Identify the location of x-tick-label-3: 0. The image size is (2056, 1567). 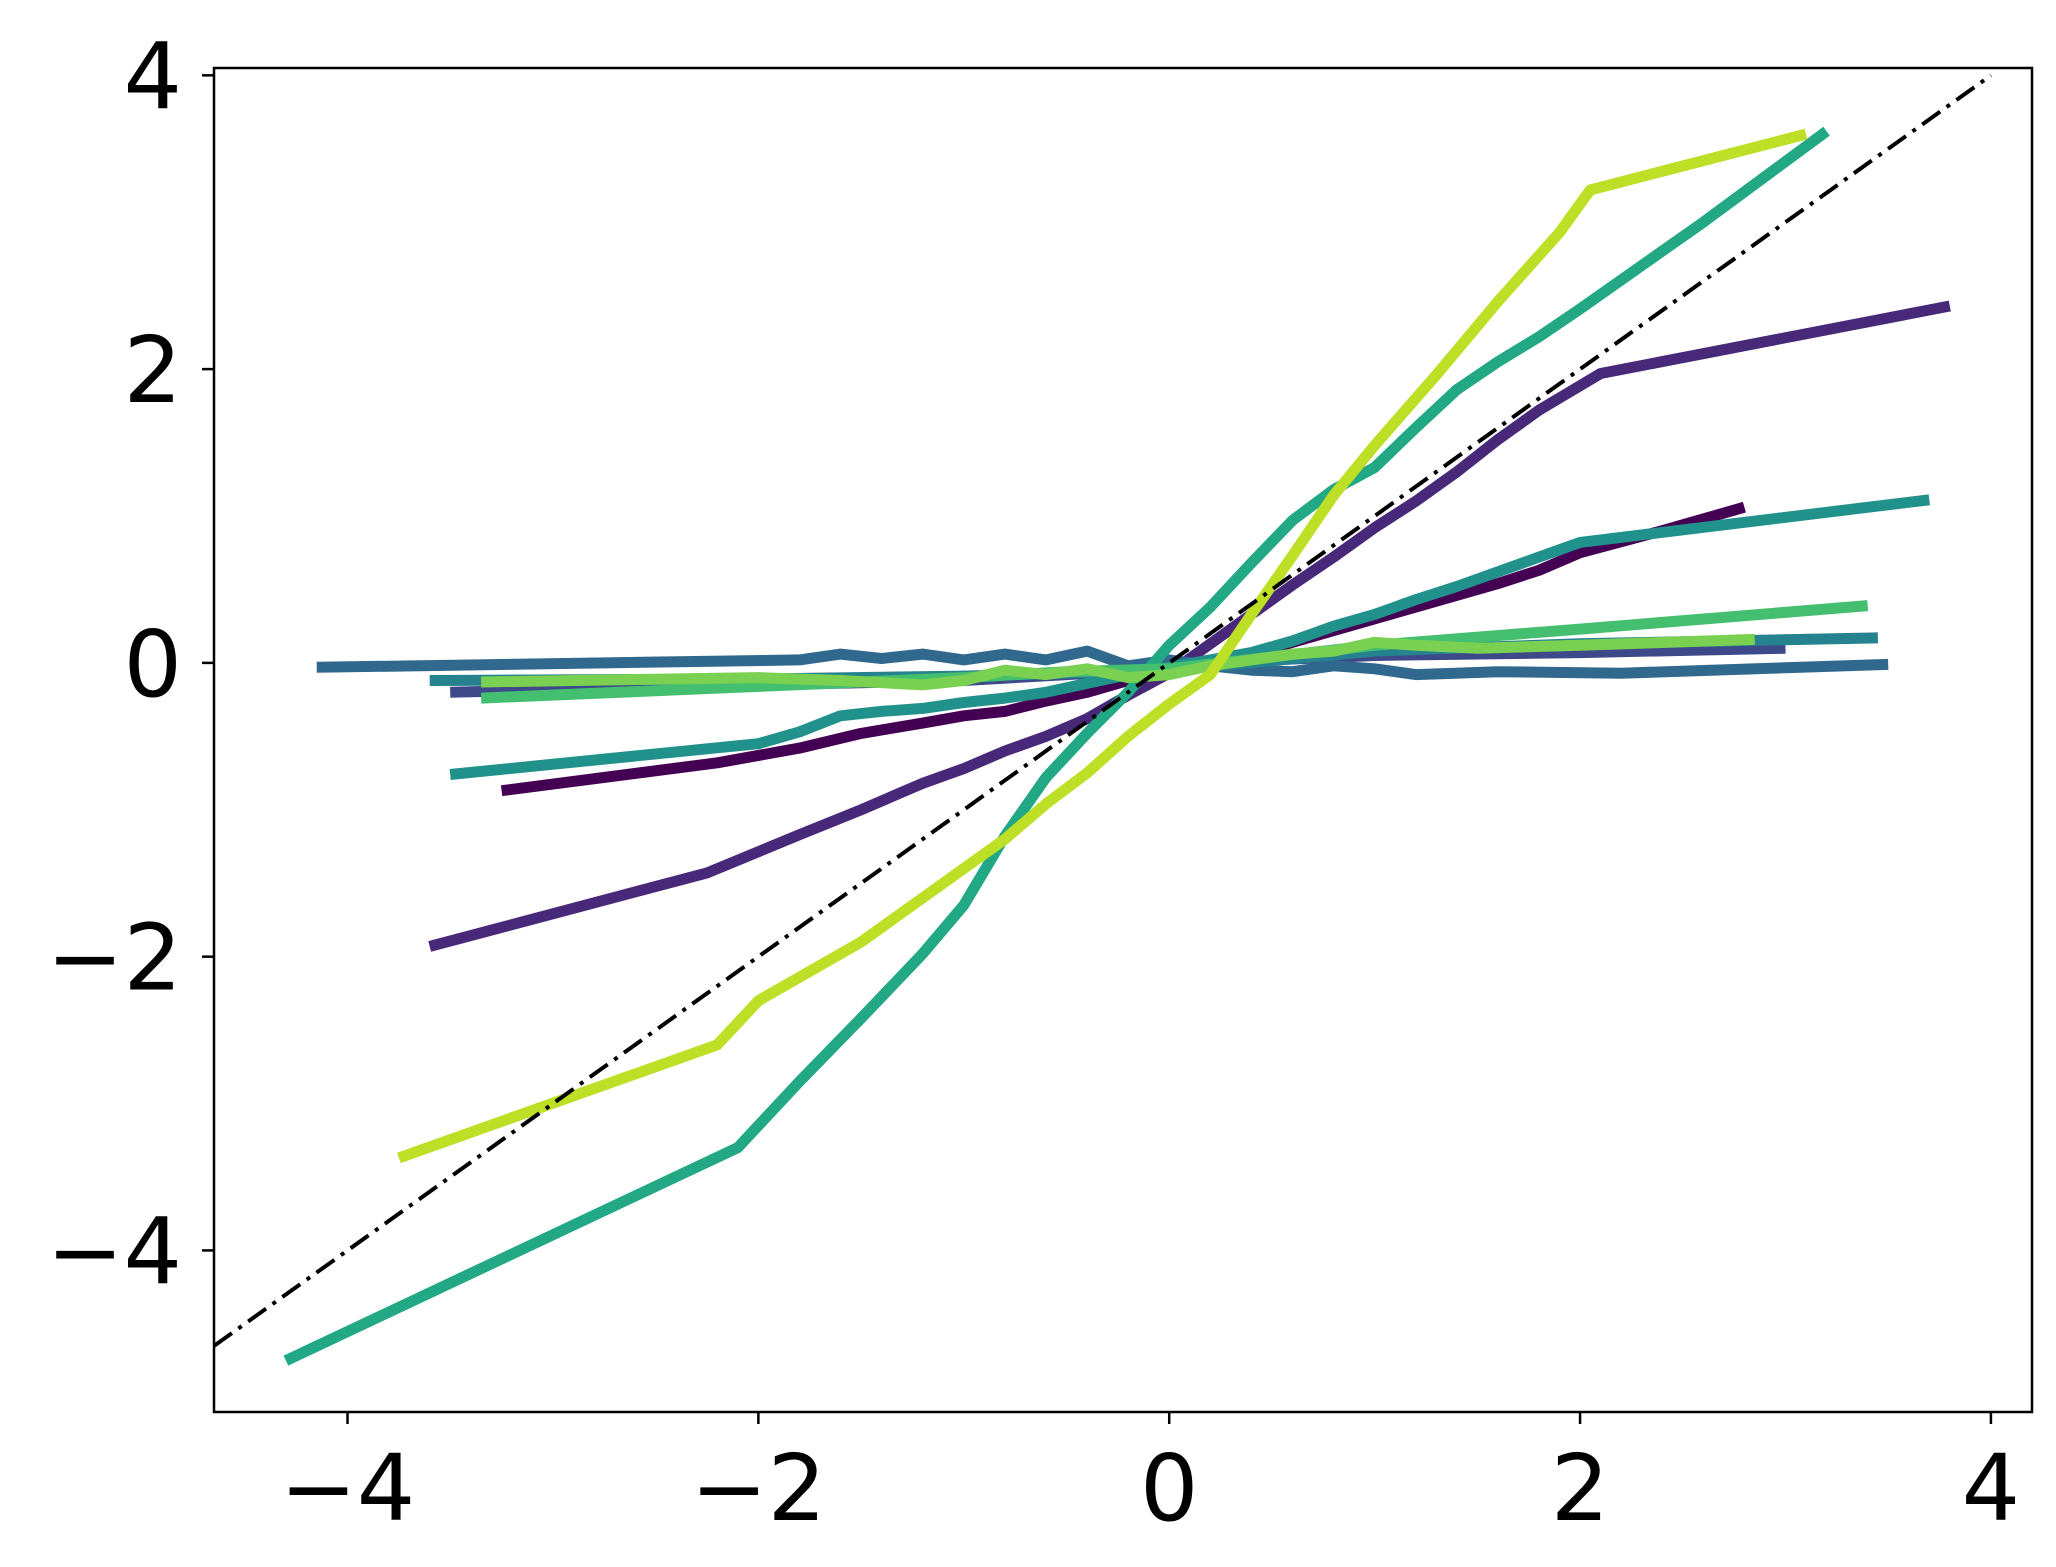
(1169, 1488).